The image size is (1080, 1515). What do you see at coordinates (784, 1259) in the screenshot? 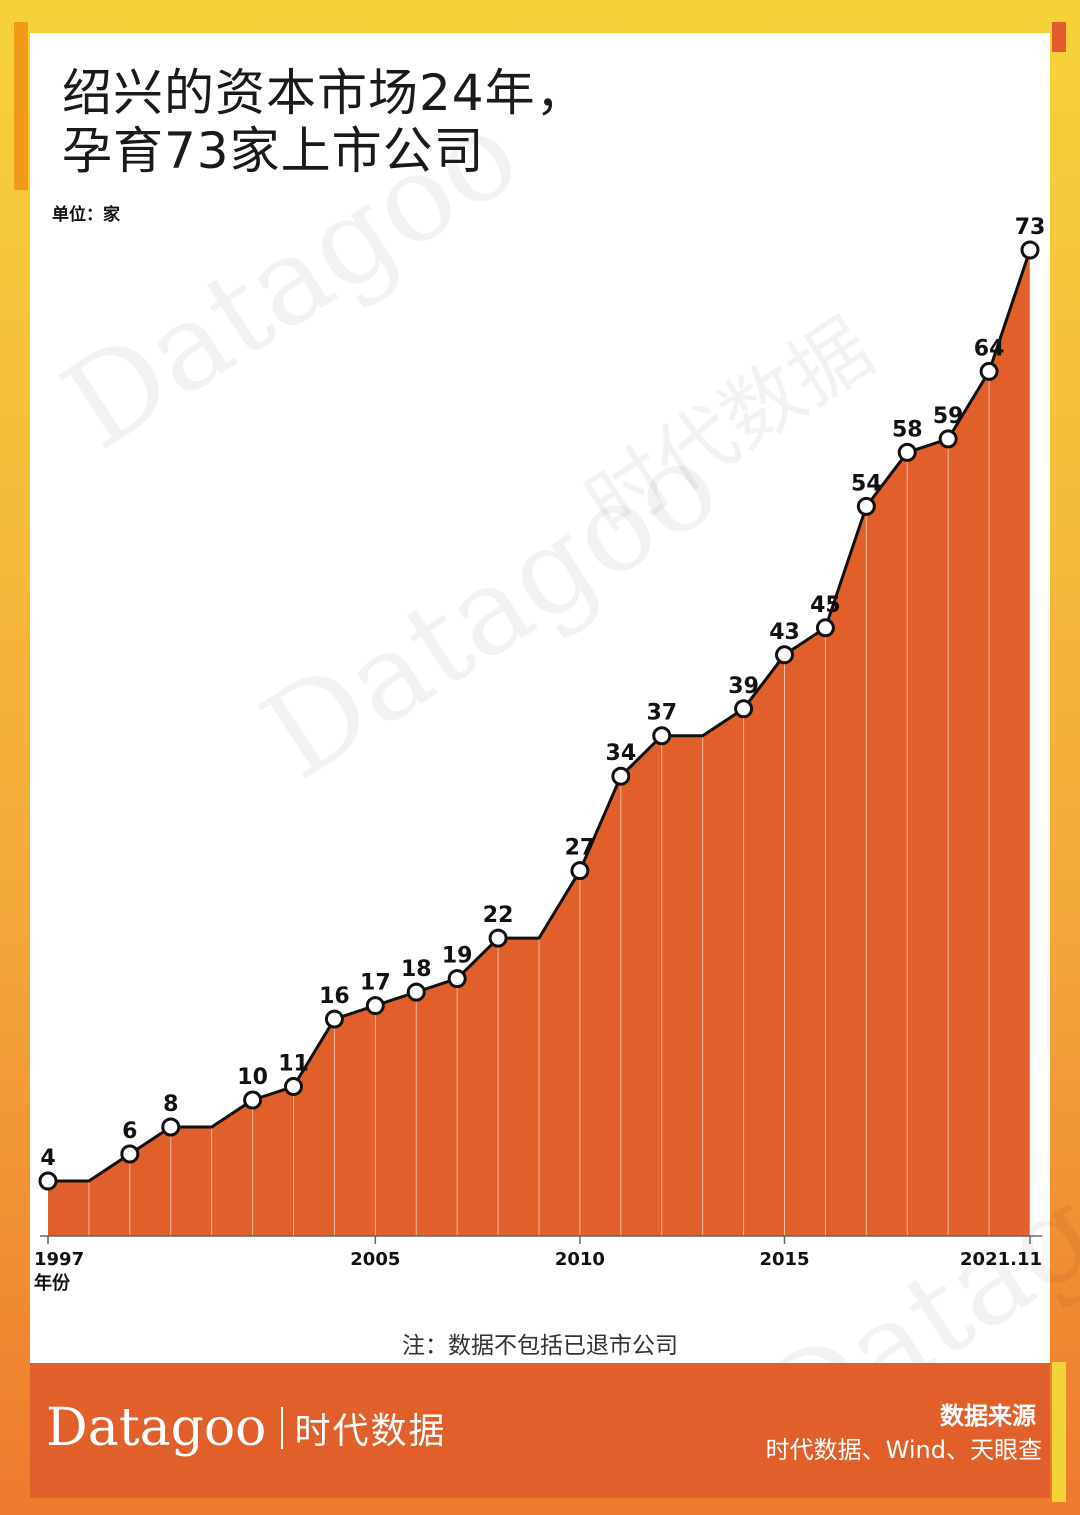
I see `x-tick-label: 2015` at bounding box center [784, 1259].